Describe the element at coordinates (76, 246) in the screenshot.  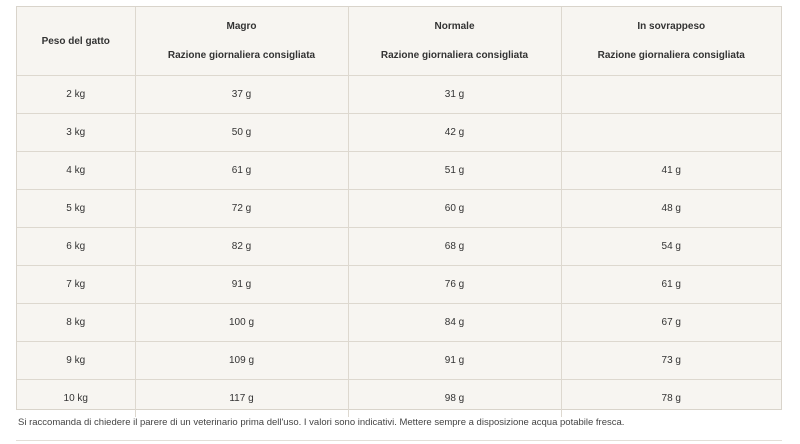
I see `cell-weight: 6 kg` at that location.